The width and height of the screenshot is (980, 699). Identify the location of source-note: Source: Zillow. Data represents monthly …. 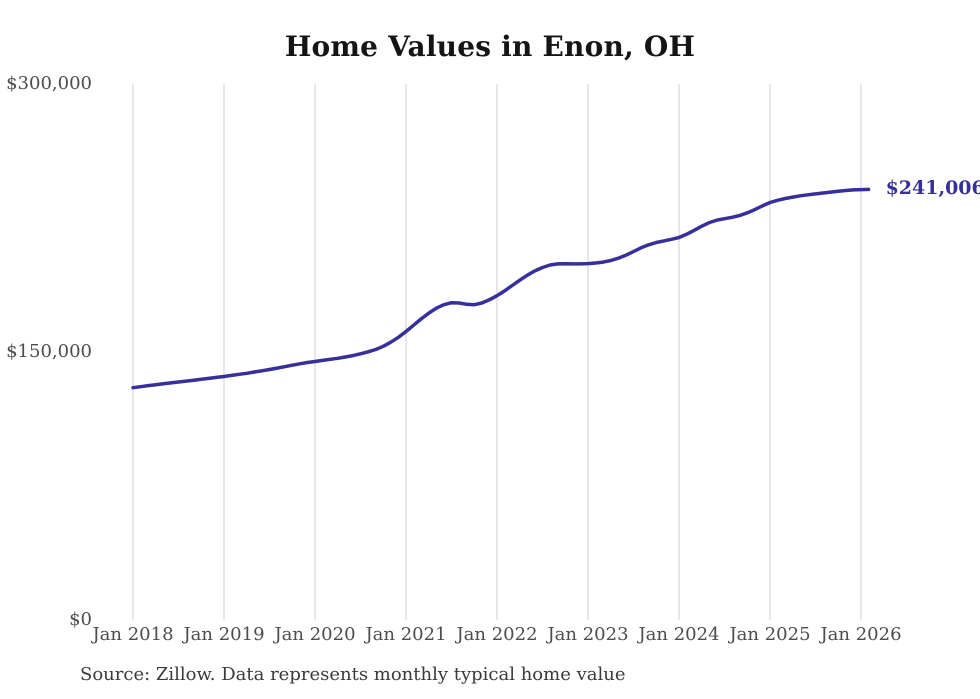
(353, 674).